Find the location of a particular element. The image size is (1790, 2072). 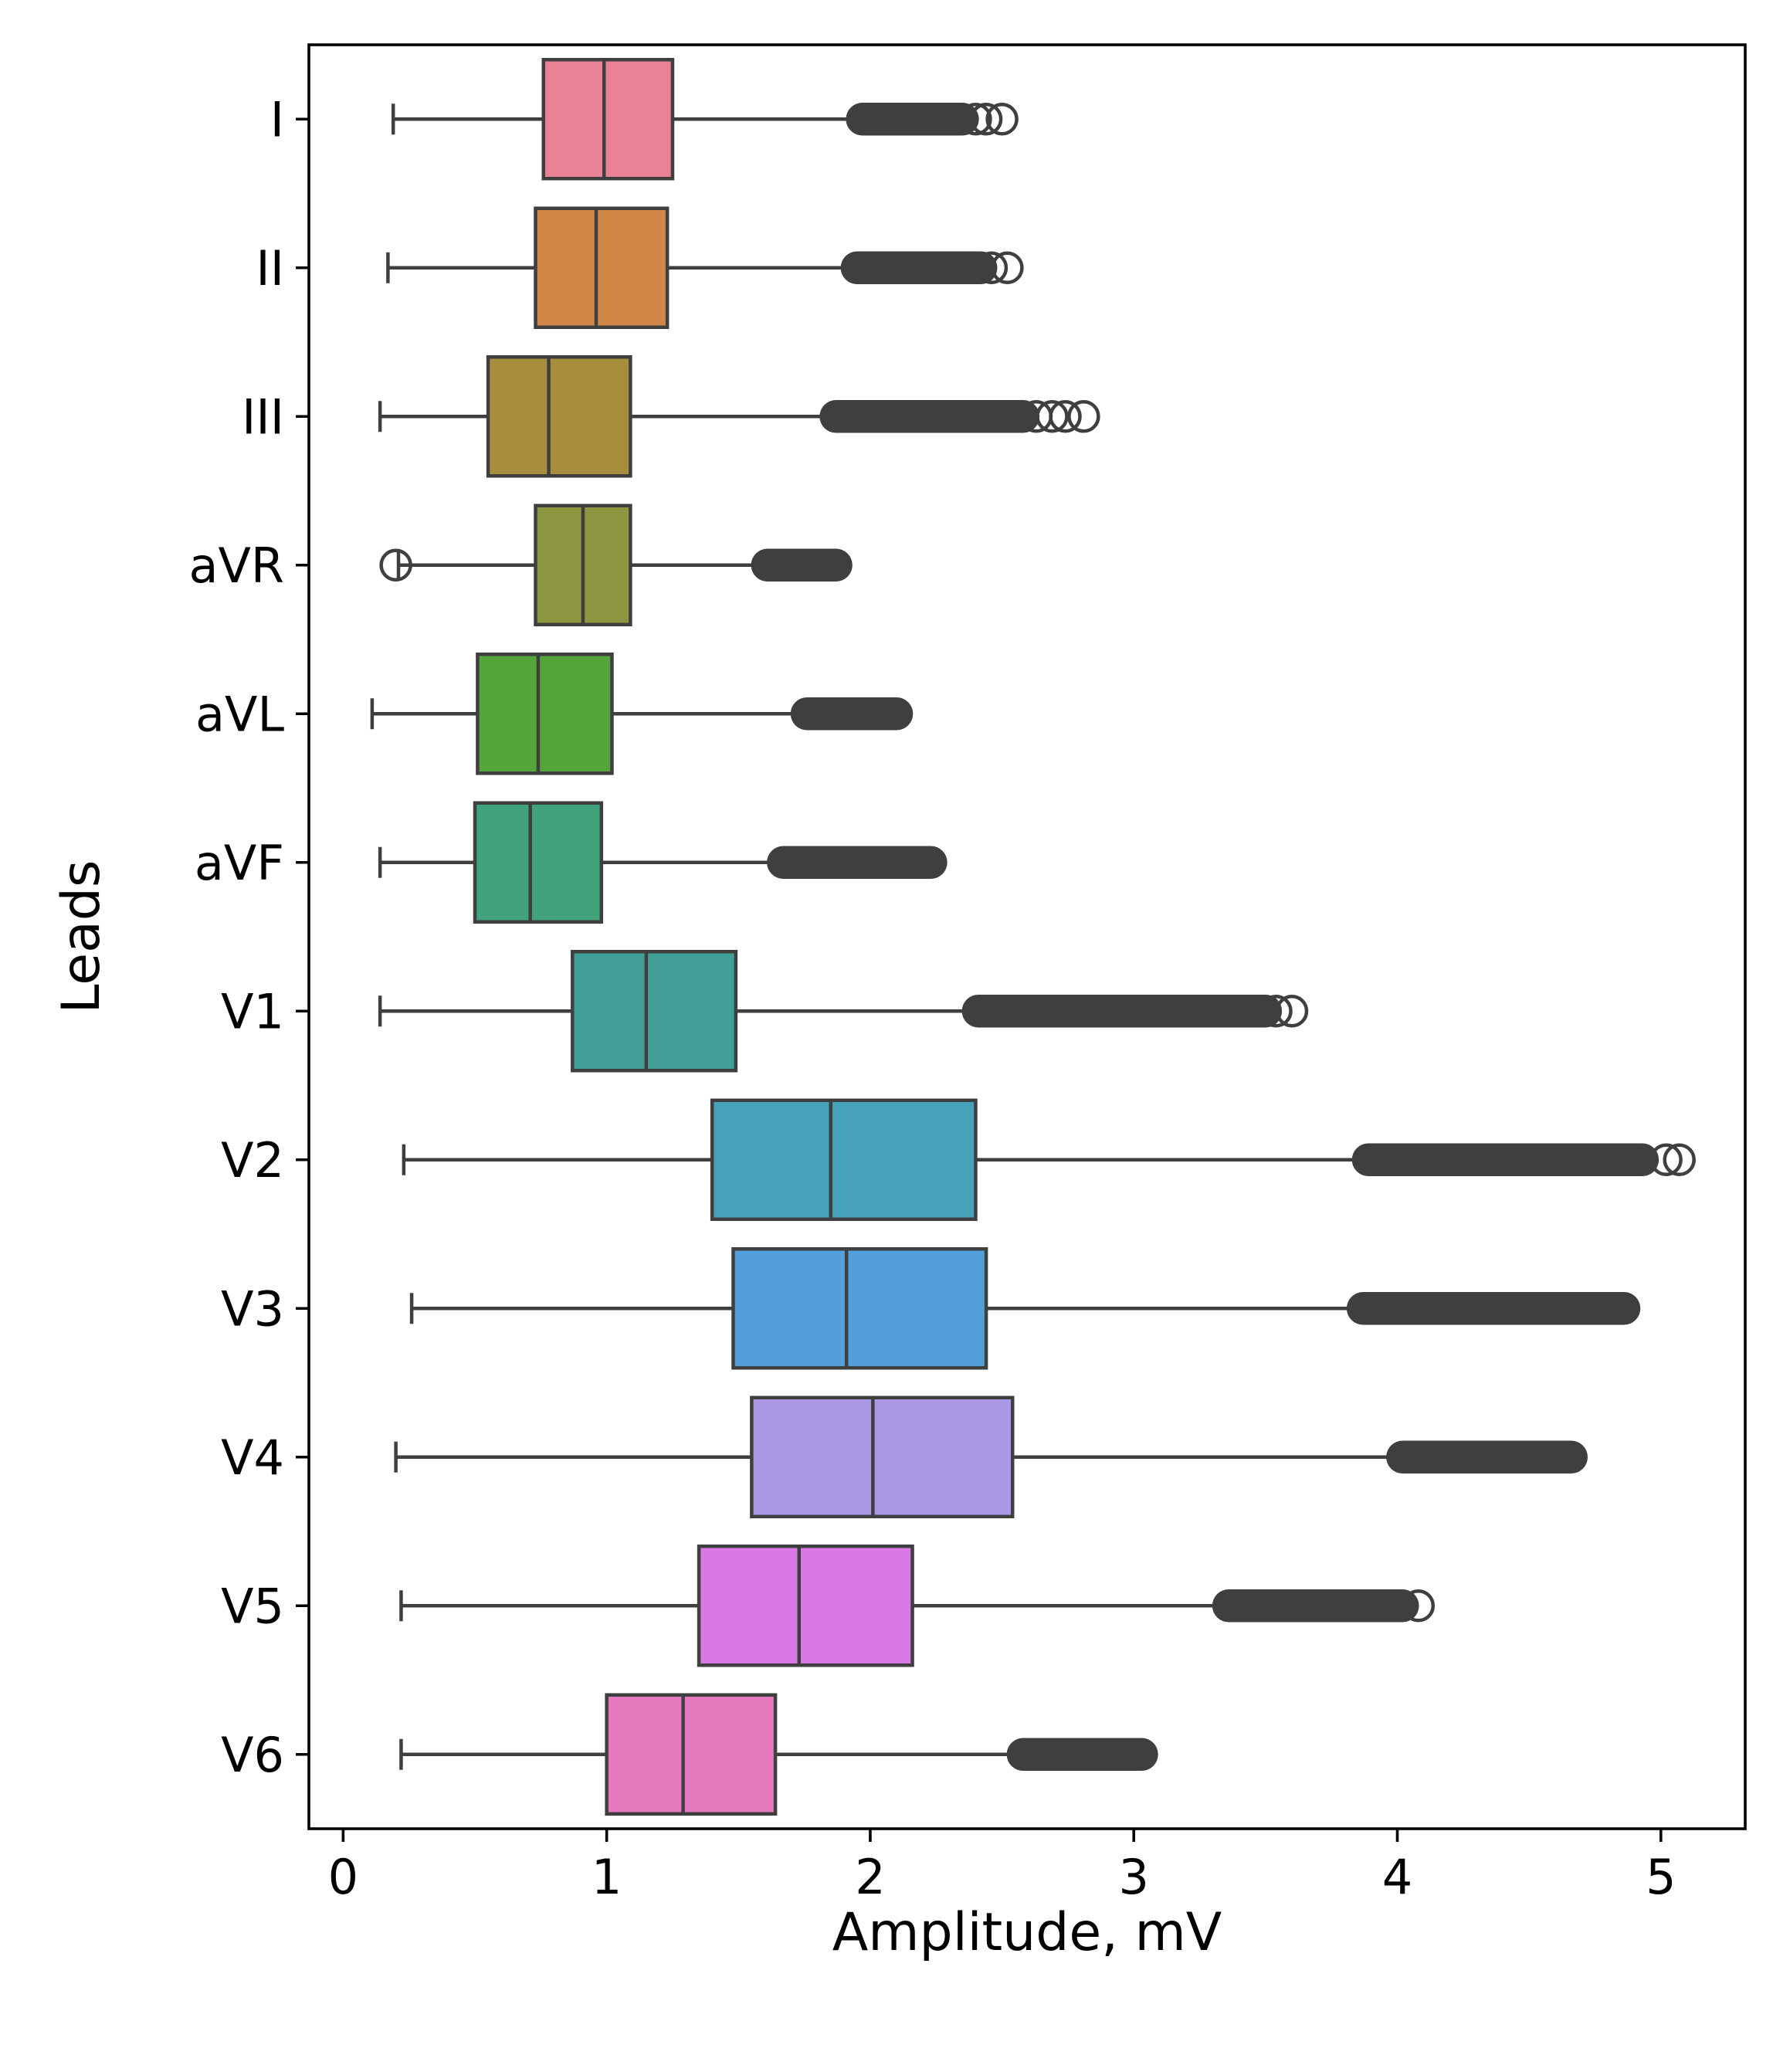

box-group-aVR is located at coordinates (616, 565).